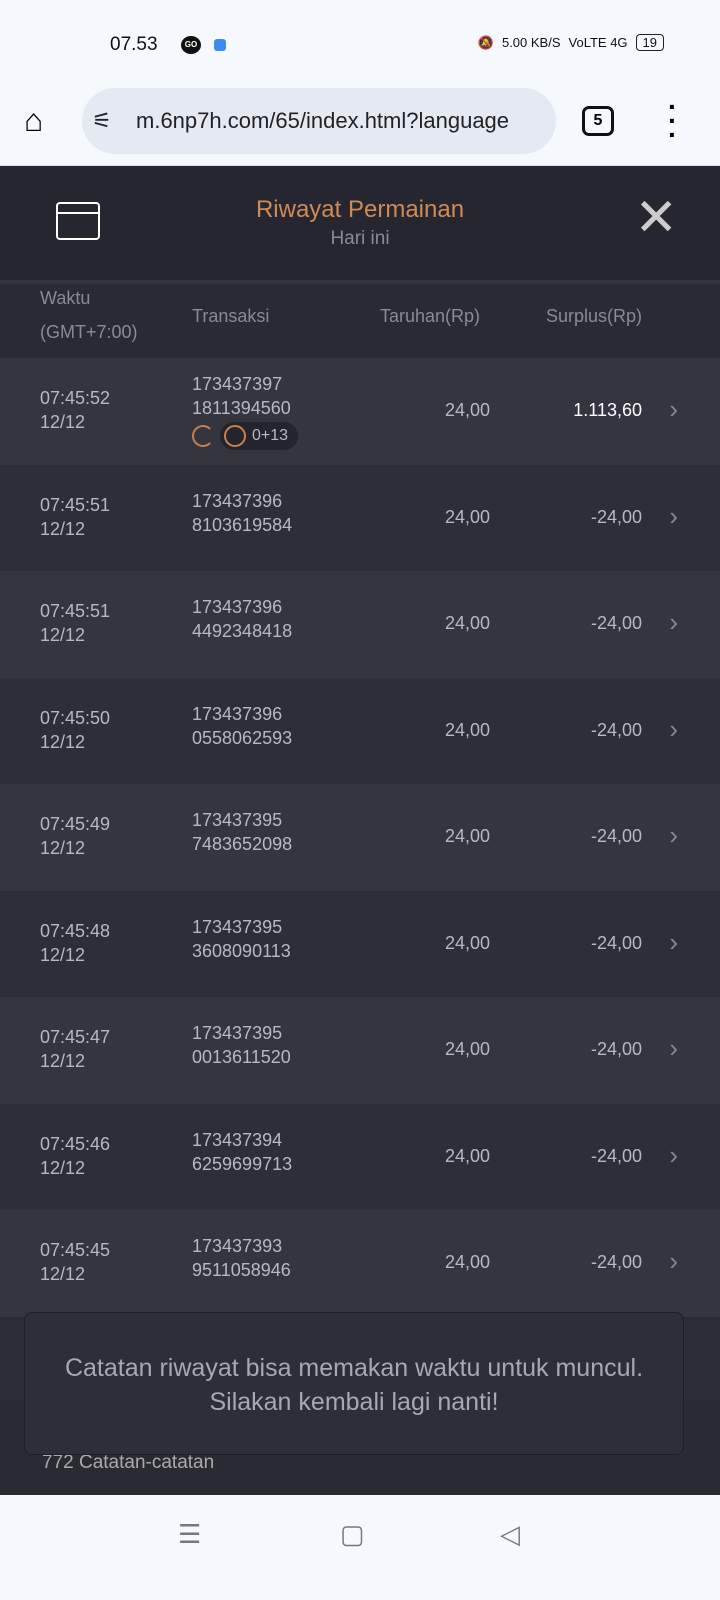 The image size is (720, 1600). Describe the element at coordinates (242, 631) in the screenshot. I see `row-tx-line2: 4492348418` at that location.